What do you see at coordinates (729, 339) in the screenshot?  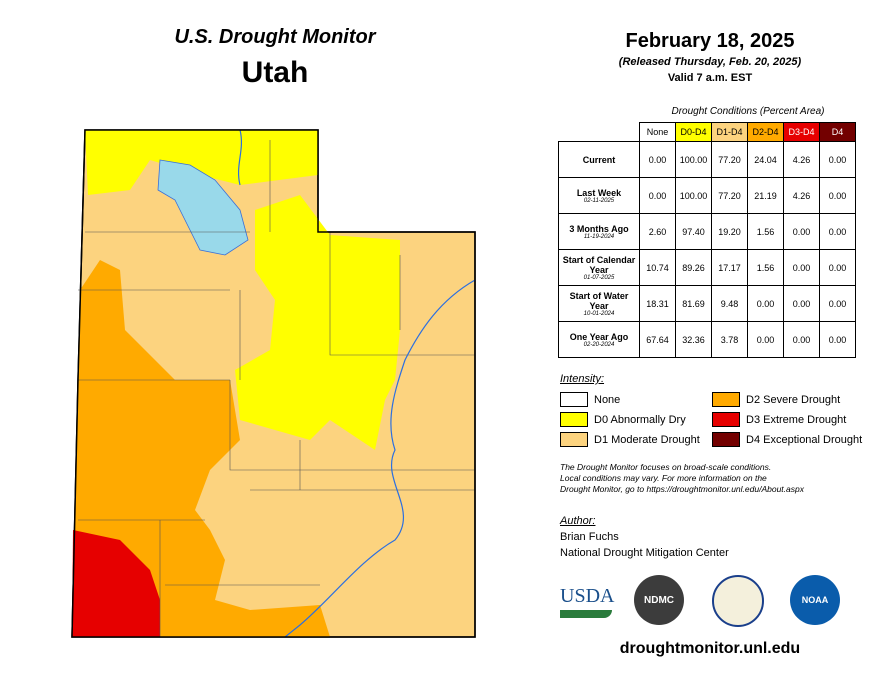 I see `cell: 3.78` at bounding box center [729, 339].